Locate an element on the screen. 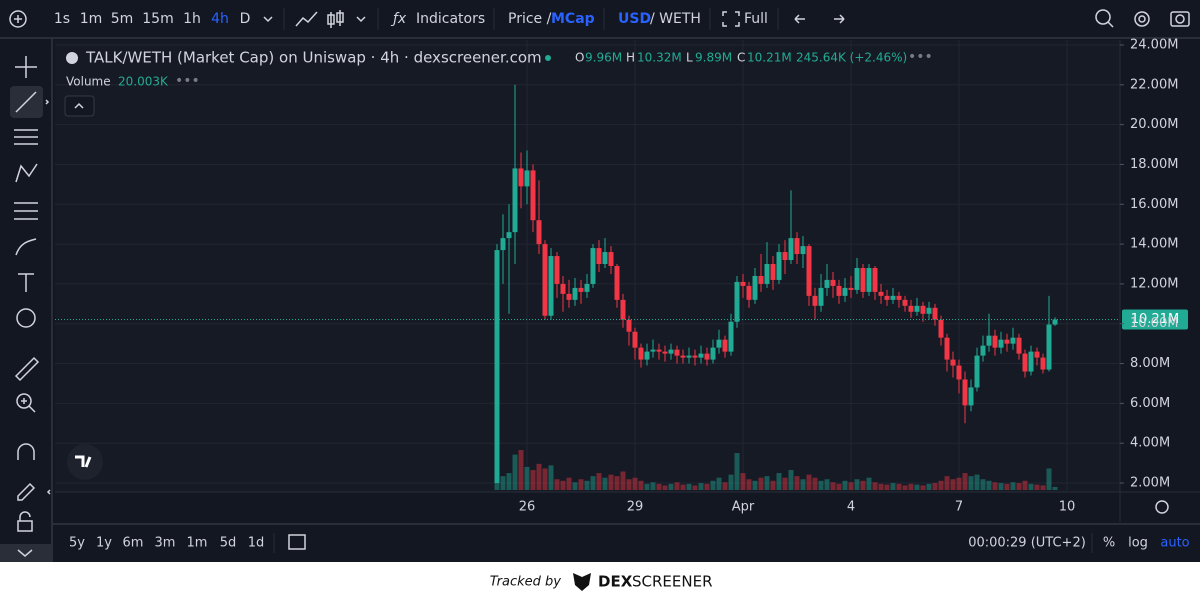  crosshair-tool is located at coordinates (26, 67).